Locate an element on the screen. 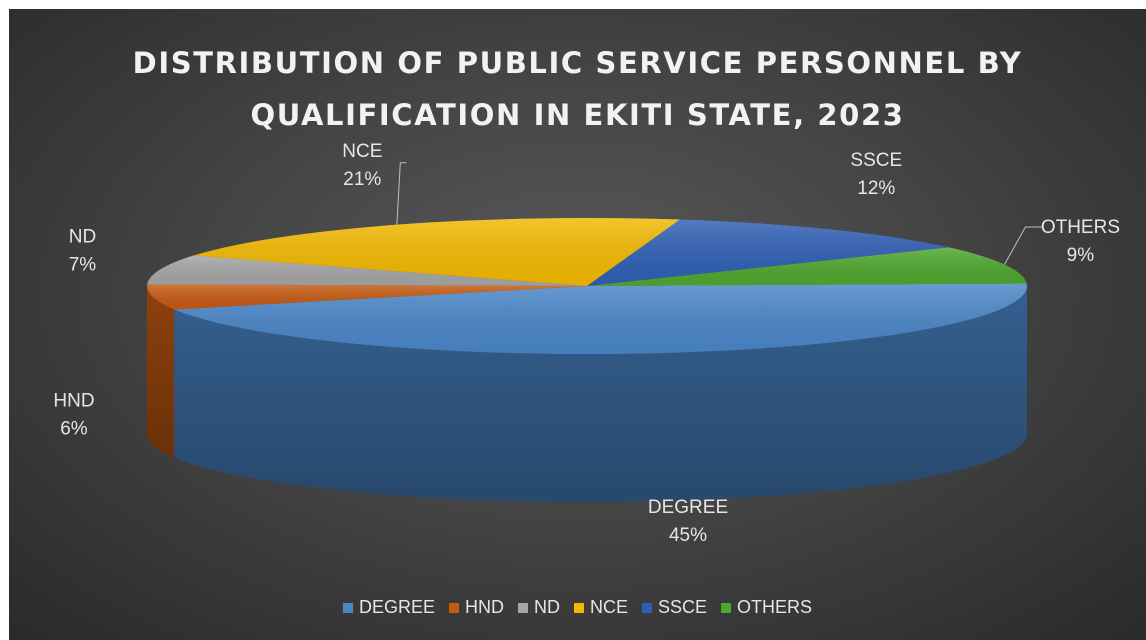 Image resolution: width=1146 pixels, height=640 pixels. data-label-nd: ND 7% is located at coordinates (83, 251).